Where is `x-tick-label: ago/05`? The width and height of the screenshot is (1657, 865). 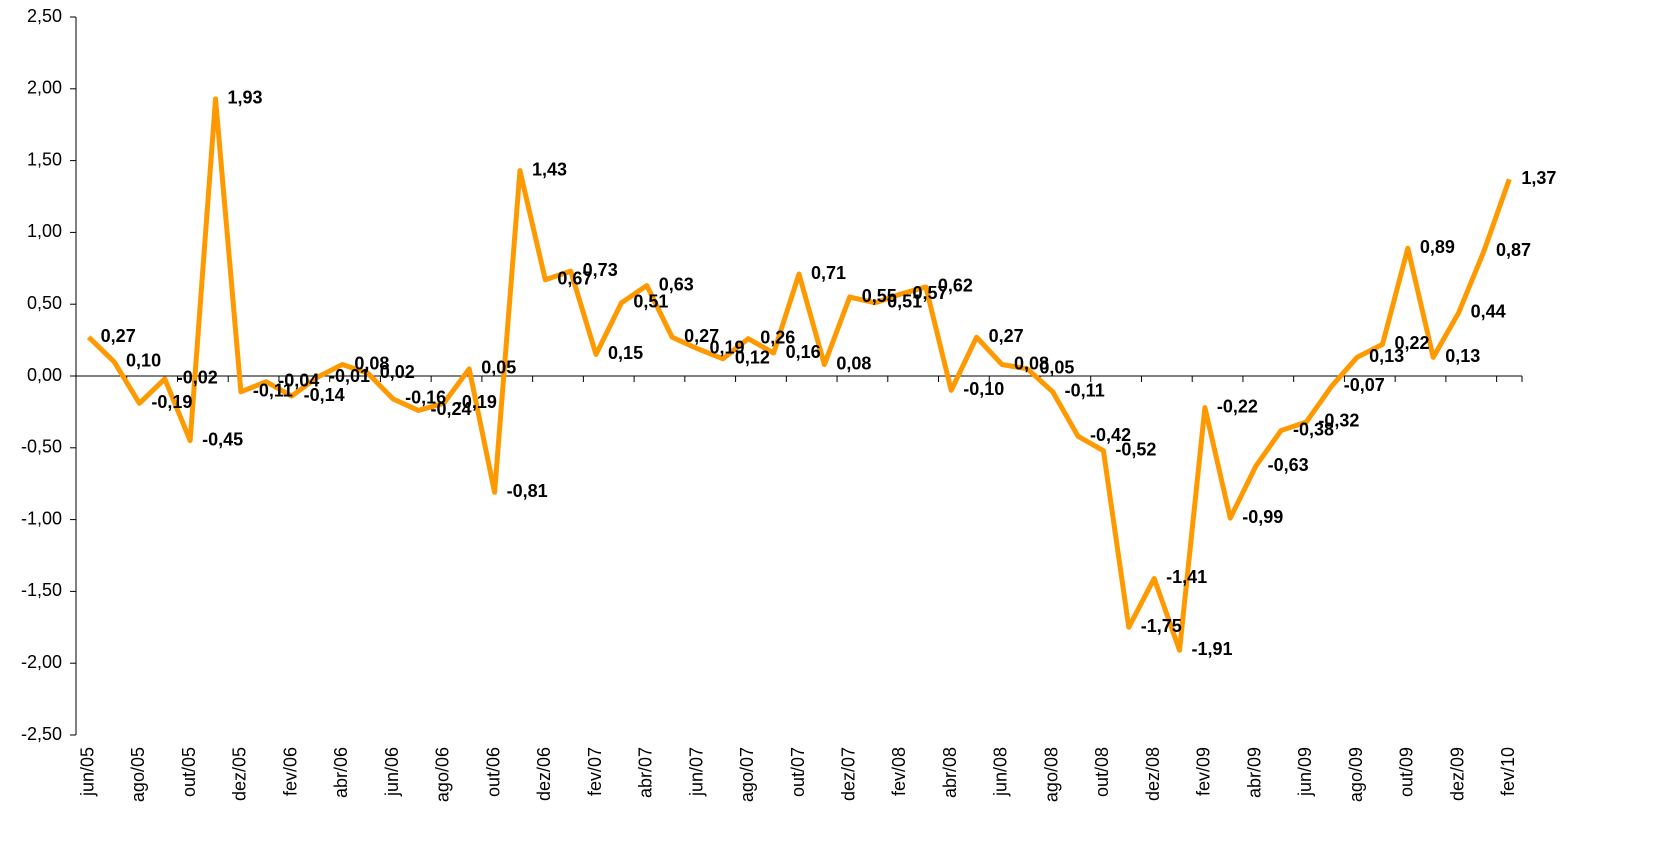
x-tick-label: ago/05 is located at coordinates (138, 774).